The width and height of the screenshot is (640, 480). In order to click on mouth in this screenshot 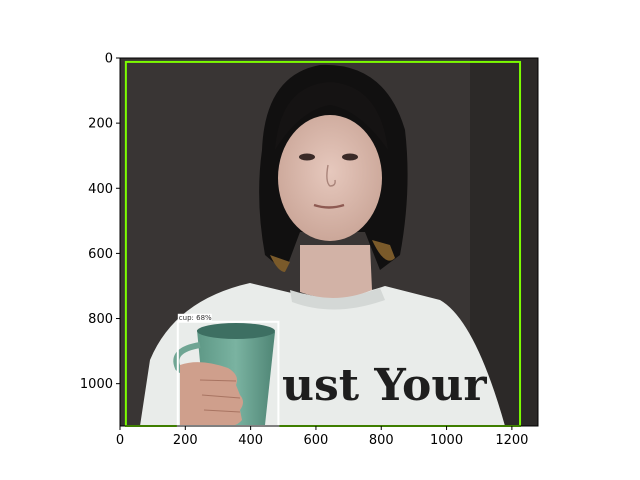, I will do `click(329, 206)`.